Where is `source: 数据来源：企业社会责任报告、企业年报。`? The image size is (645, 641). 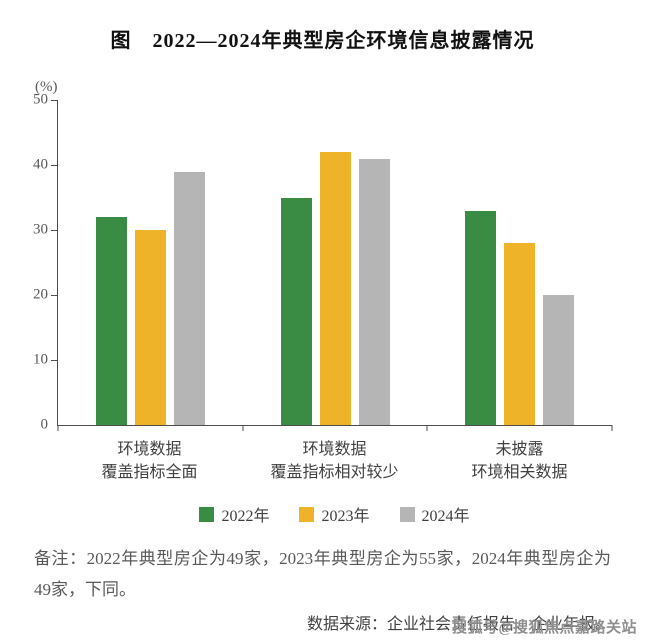 source: 数据来源：企业社会责任报告、企业年报。 is located at coordinates (458, 624).